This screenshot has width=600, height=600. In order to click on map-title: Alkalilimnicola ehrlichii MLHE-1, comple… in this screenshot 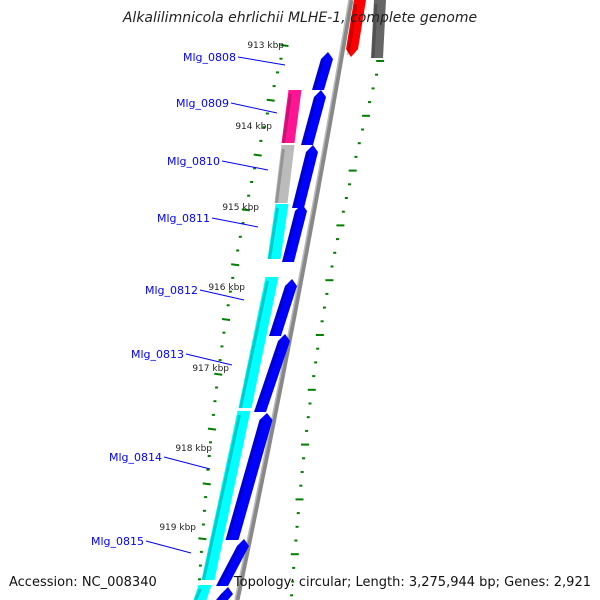, I will do `click(300, 18)`.